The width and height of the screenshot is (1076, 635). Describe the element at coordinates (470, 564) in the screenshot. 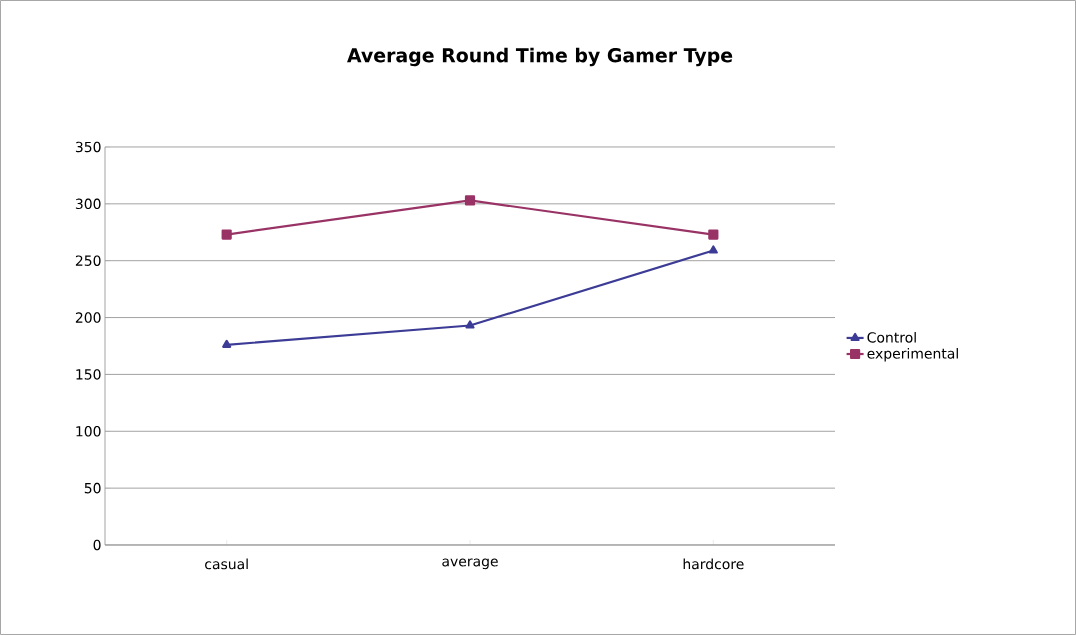

I see `x-tick-label: average` at that location.